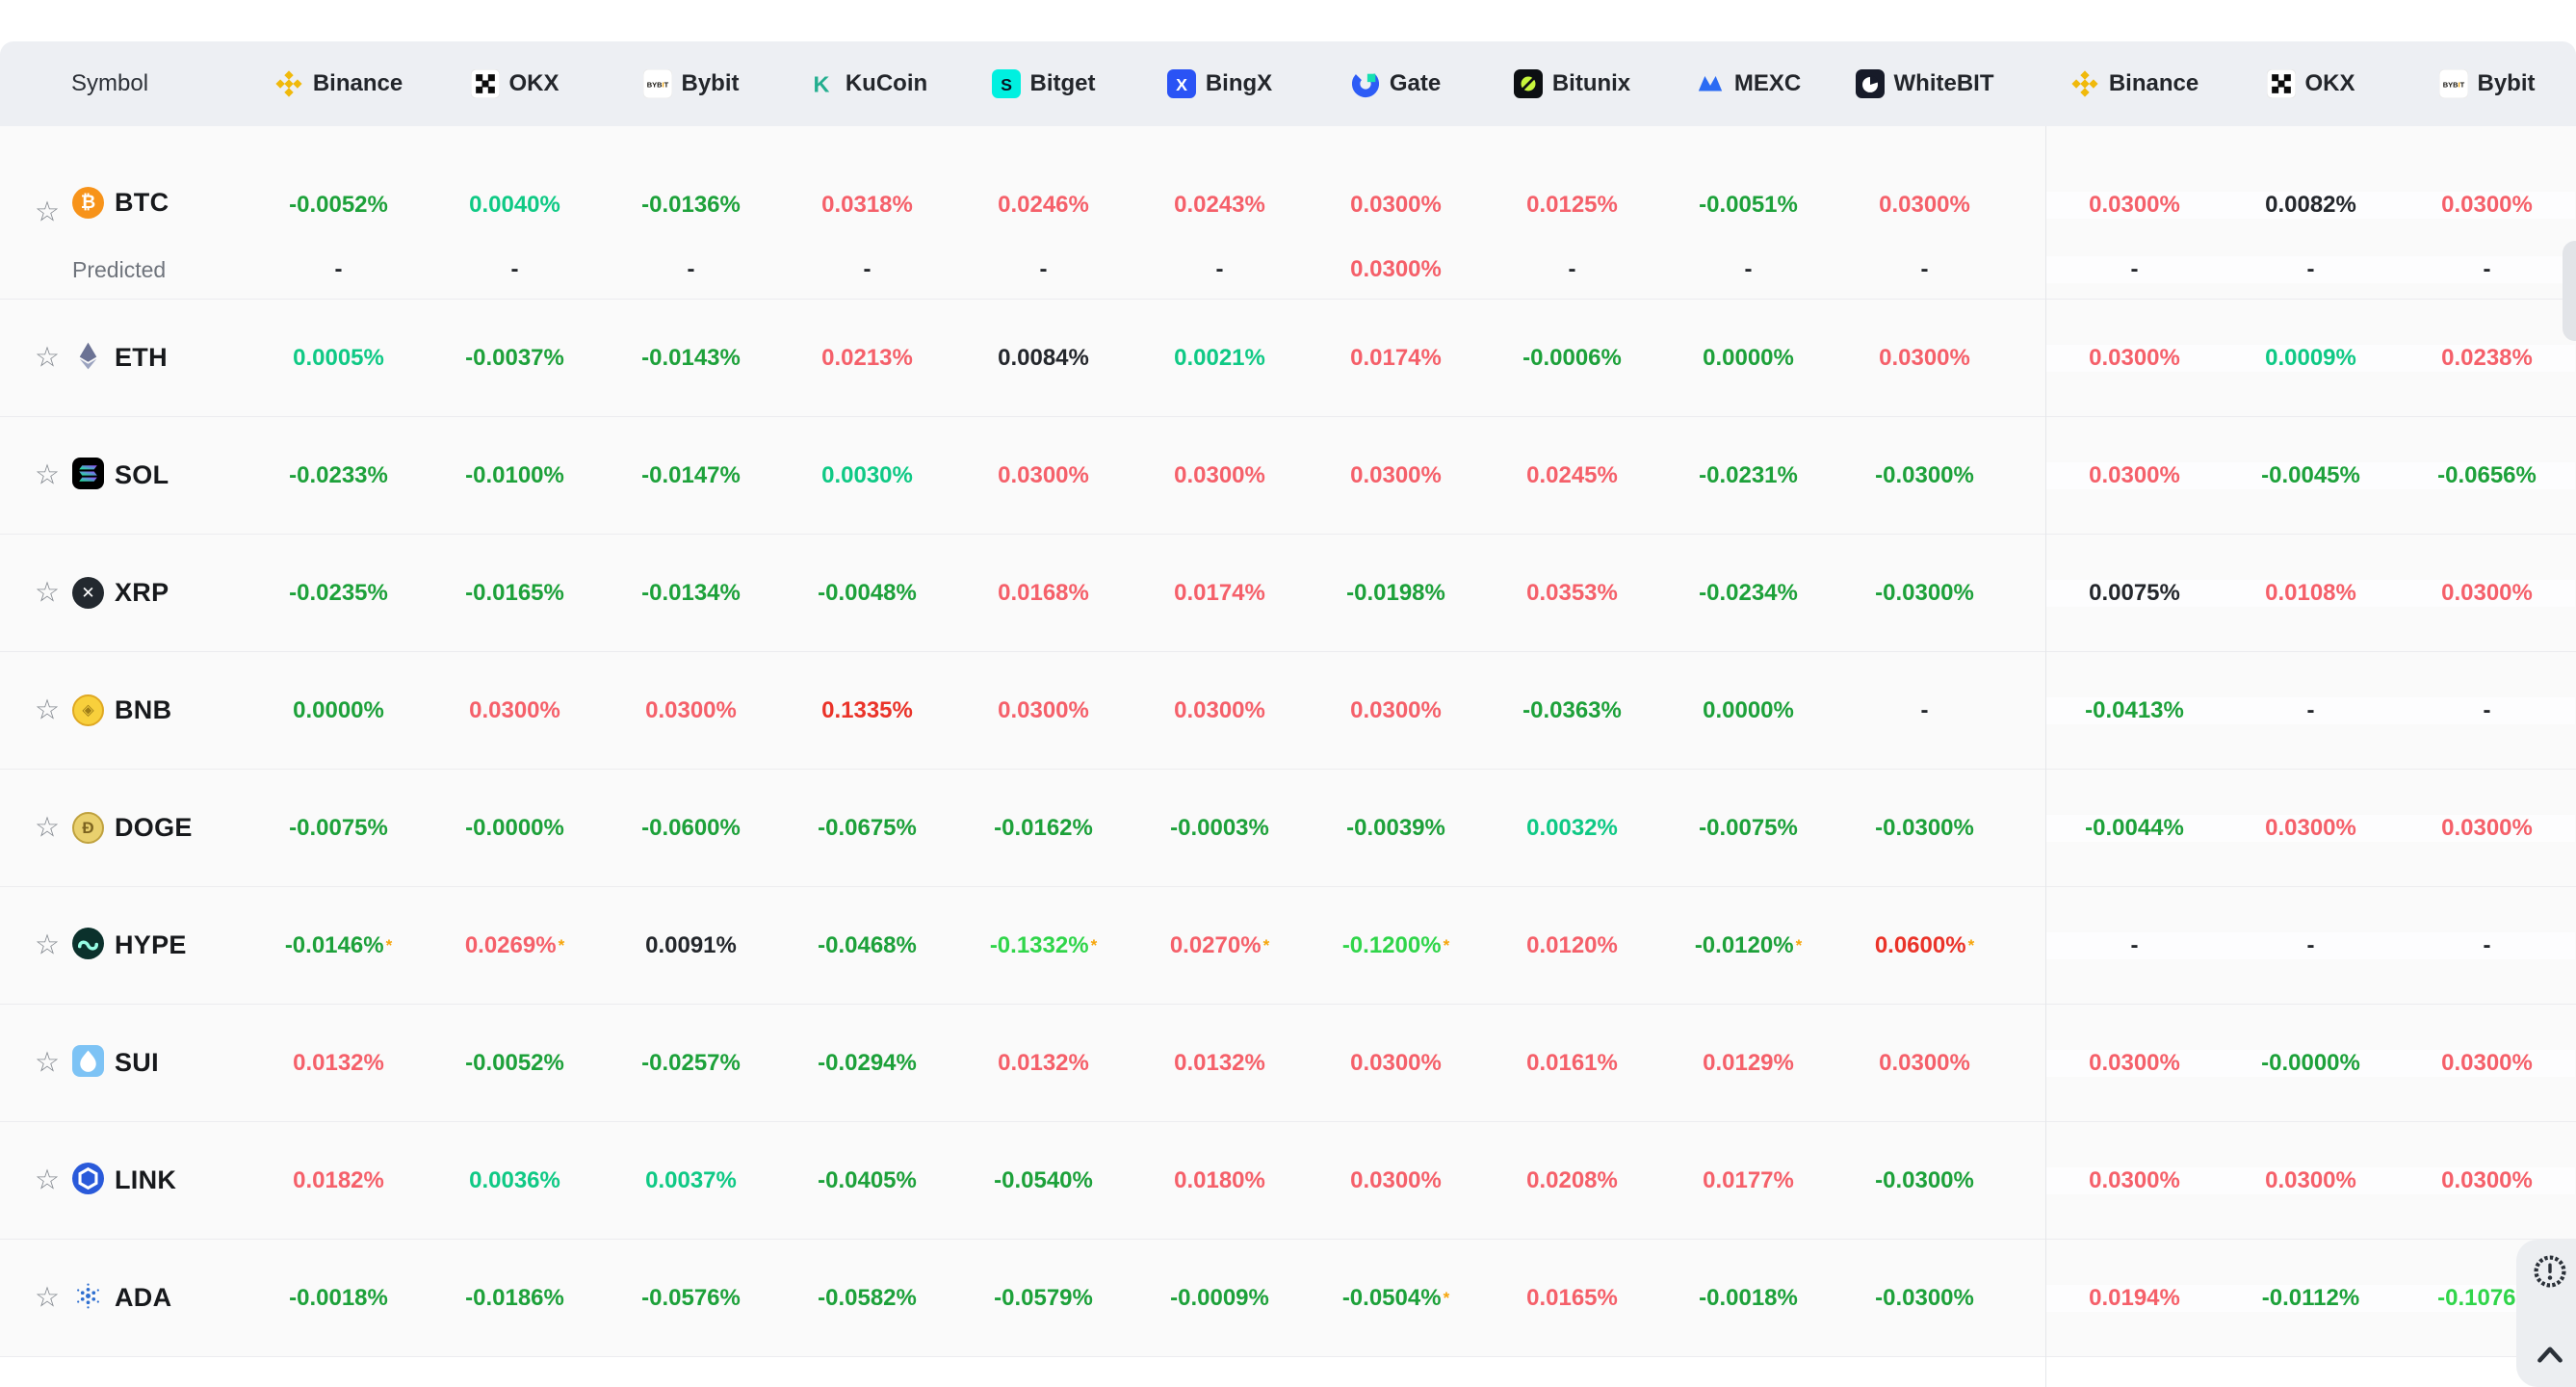 This screenshot has height=1387, width=2576. I want to click on symbol-cell-bnb: ◈ BNB, so click(125, 710).